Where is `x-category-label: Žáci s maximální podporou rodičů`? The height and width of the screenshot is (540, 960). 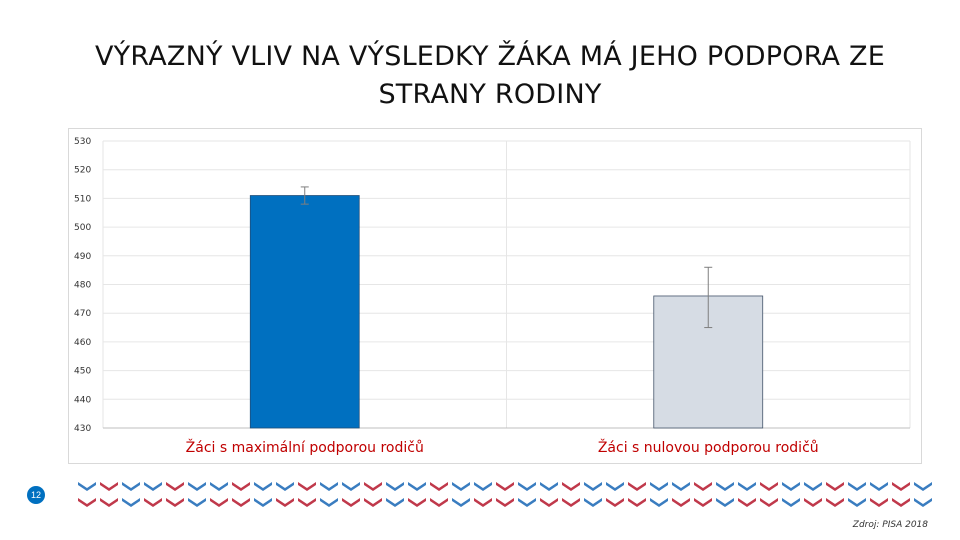
x-category-label: Žáci s maximální podporou rodičů is located at coordinates (305, 447).